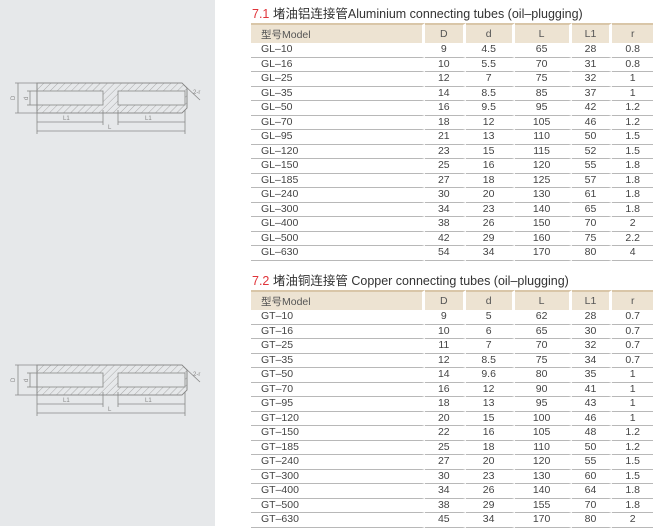  Describe the element at coordinates (452, 360) in the screenshot. I see `table-row: GT–35 12 8.5 75 34 0.7` at that location.